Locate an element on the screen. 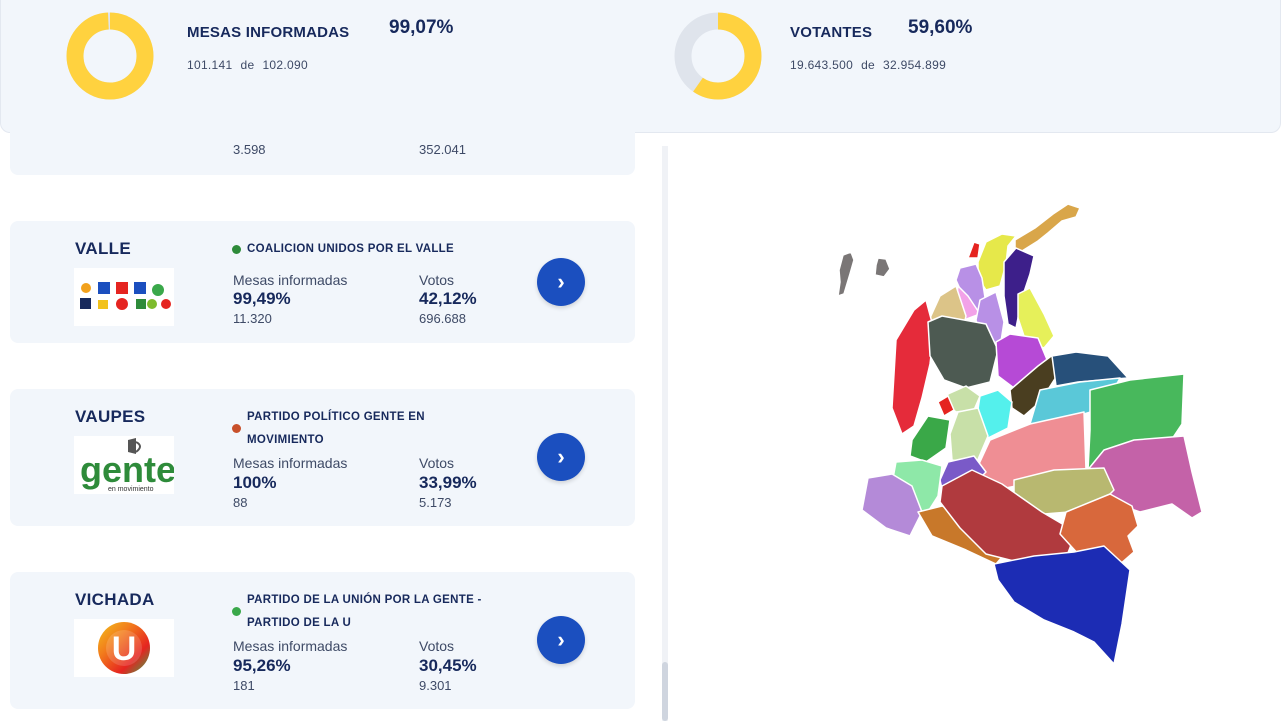 The width and height of the screenshot is (1281, 721). mesas-connector: de is located at coordinates (247, 65).